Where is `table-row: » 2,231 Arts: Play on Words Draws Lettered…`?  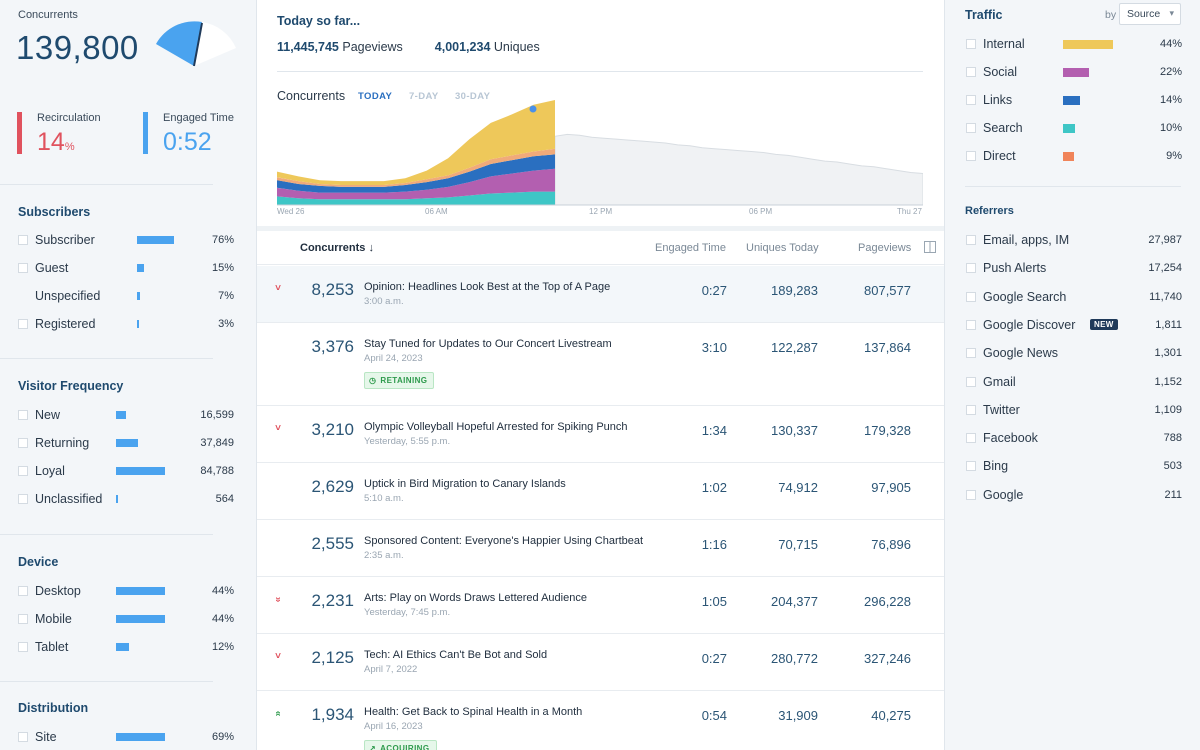 table-row: » 2,231 Arts: Play on Words Draws Lettered… is located at coordinates (600, 605).